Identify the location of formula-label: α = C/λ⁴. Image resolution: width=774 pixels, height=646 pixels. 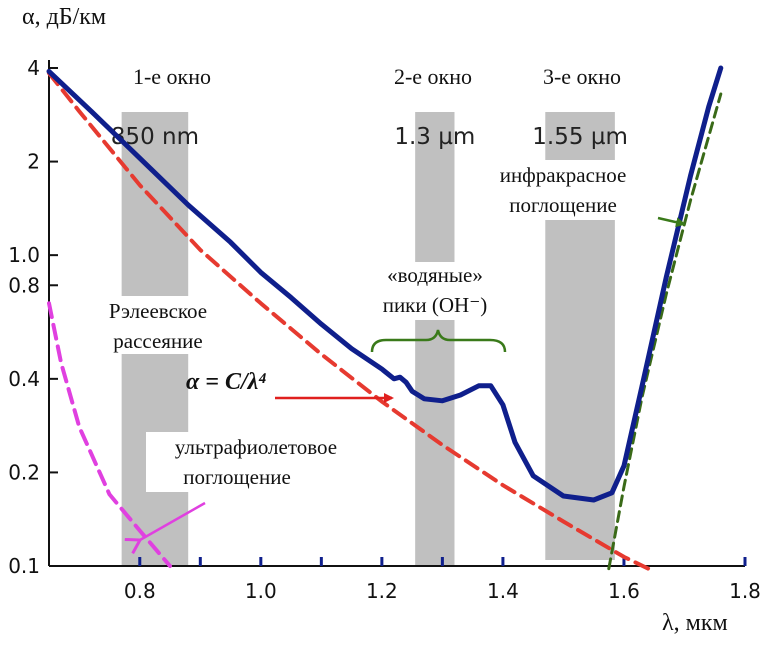
(226, 382).